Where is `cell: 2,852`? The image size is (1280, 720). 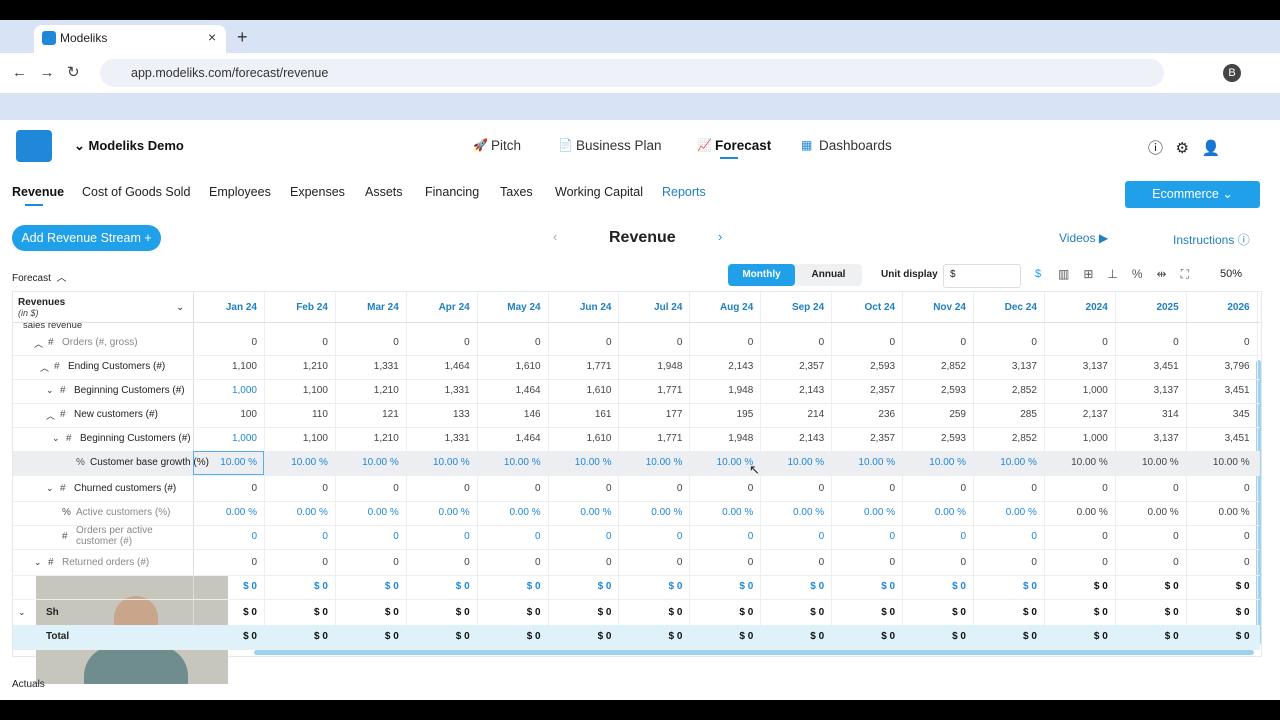 cell: 2,852 is located at coordinates (1024, 438).